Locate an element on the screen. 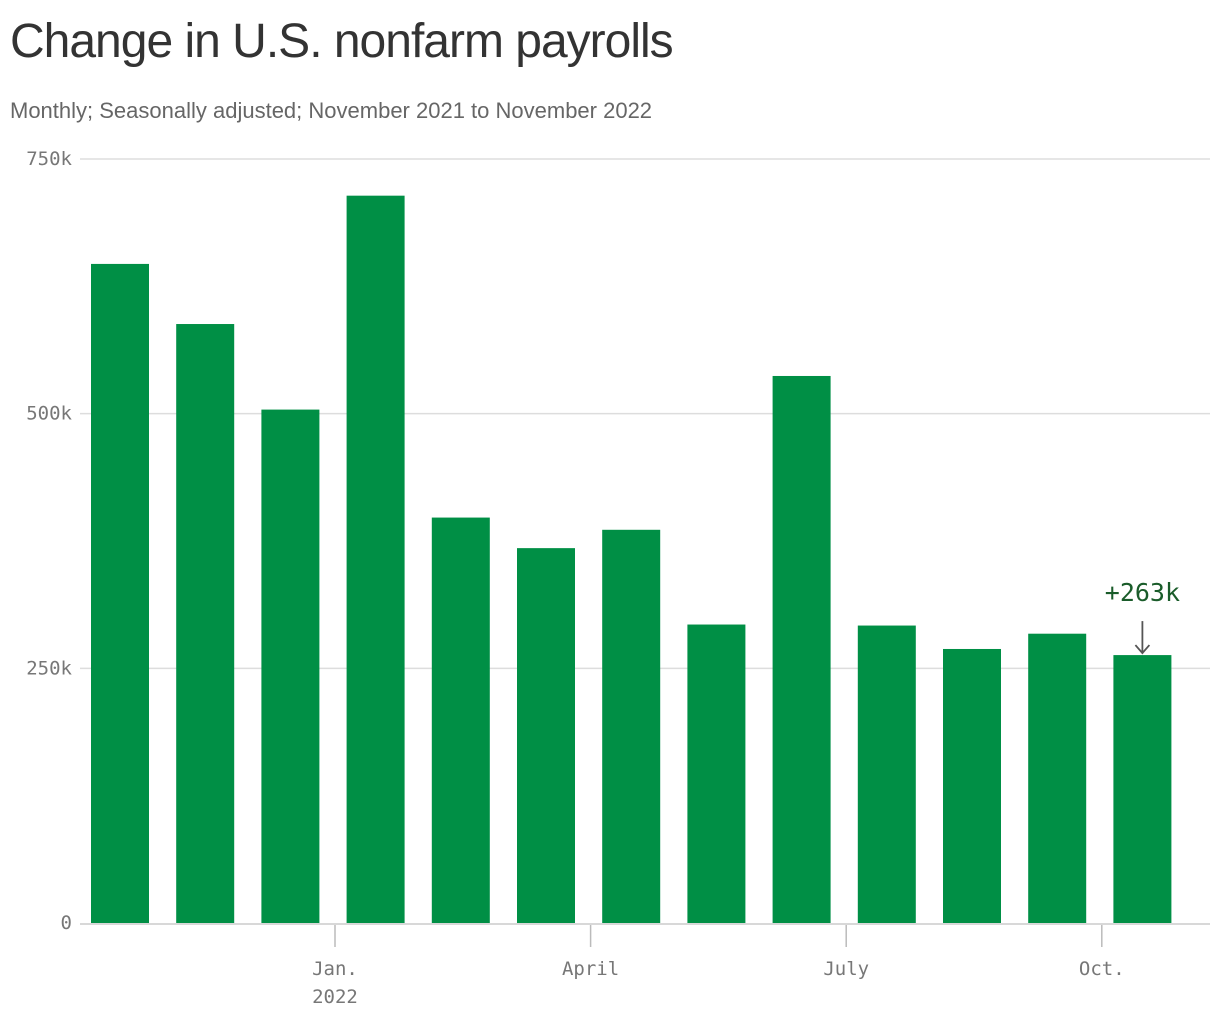 This screenshot has height=1020, width=1220. y-tick-label: 500k is located at coordinates (49, 414).